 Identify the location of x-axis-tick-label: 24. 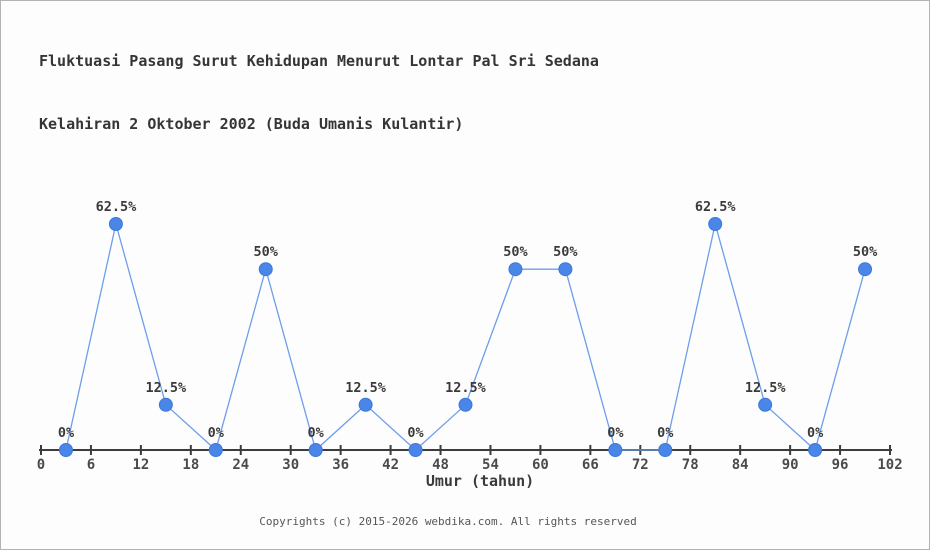
(240, 465).